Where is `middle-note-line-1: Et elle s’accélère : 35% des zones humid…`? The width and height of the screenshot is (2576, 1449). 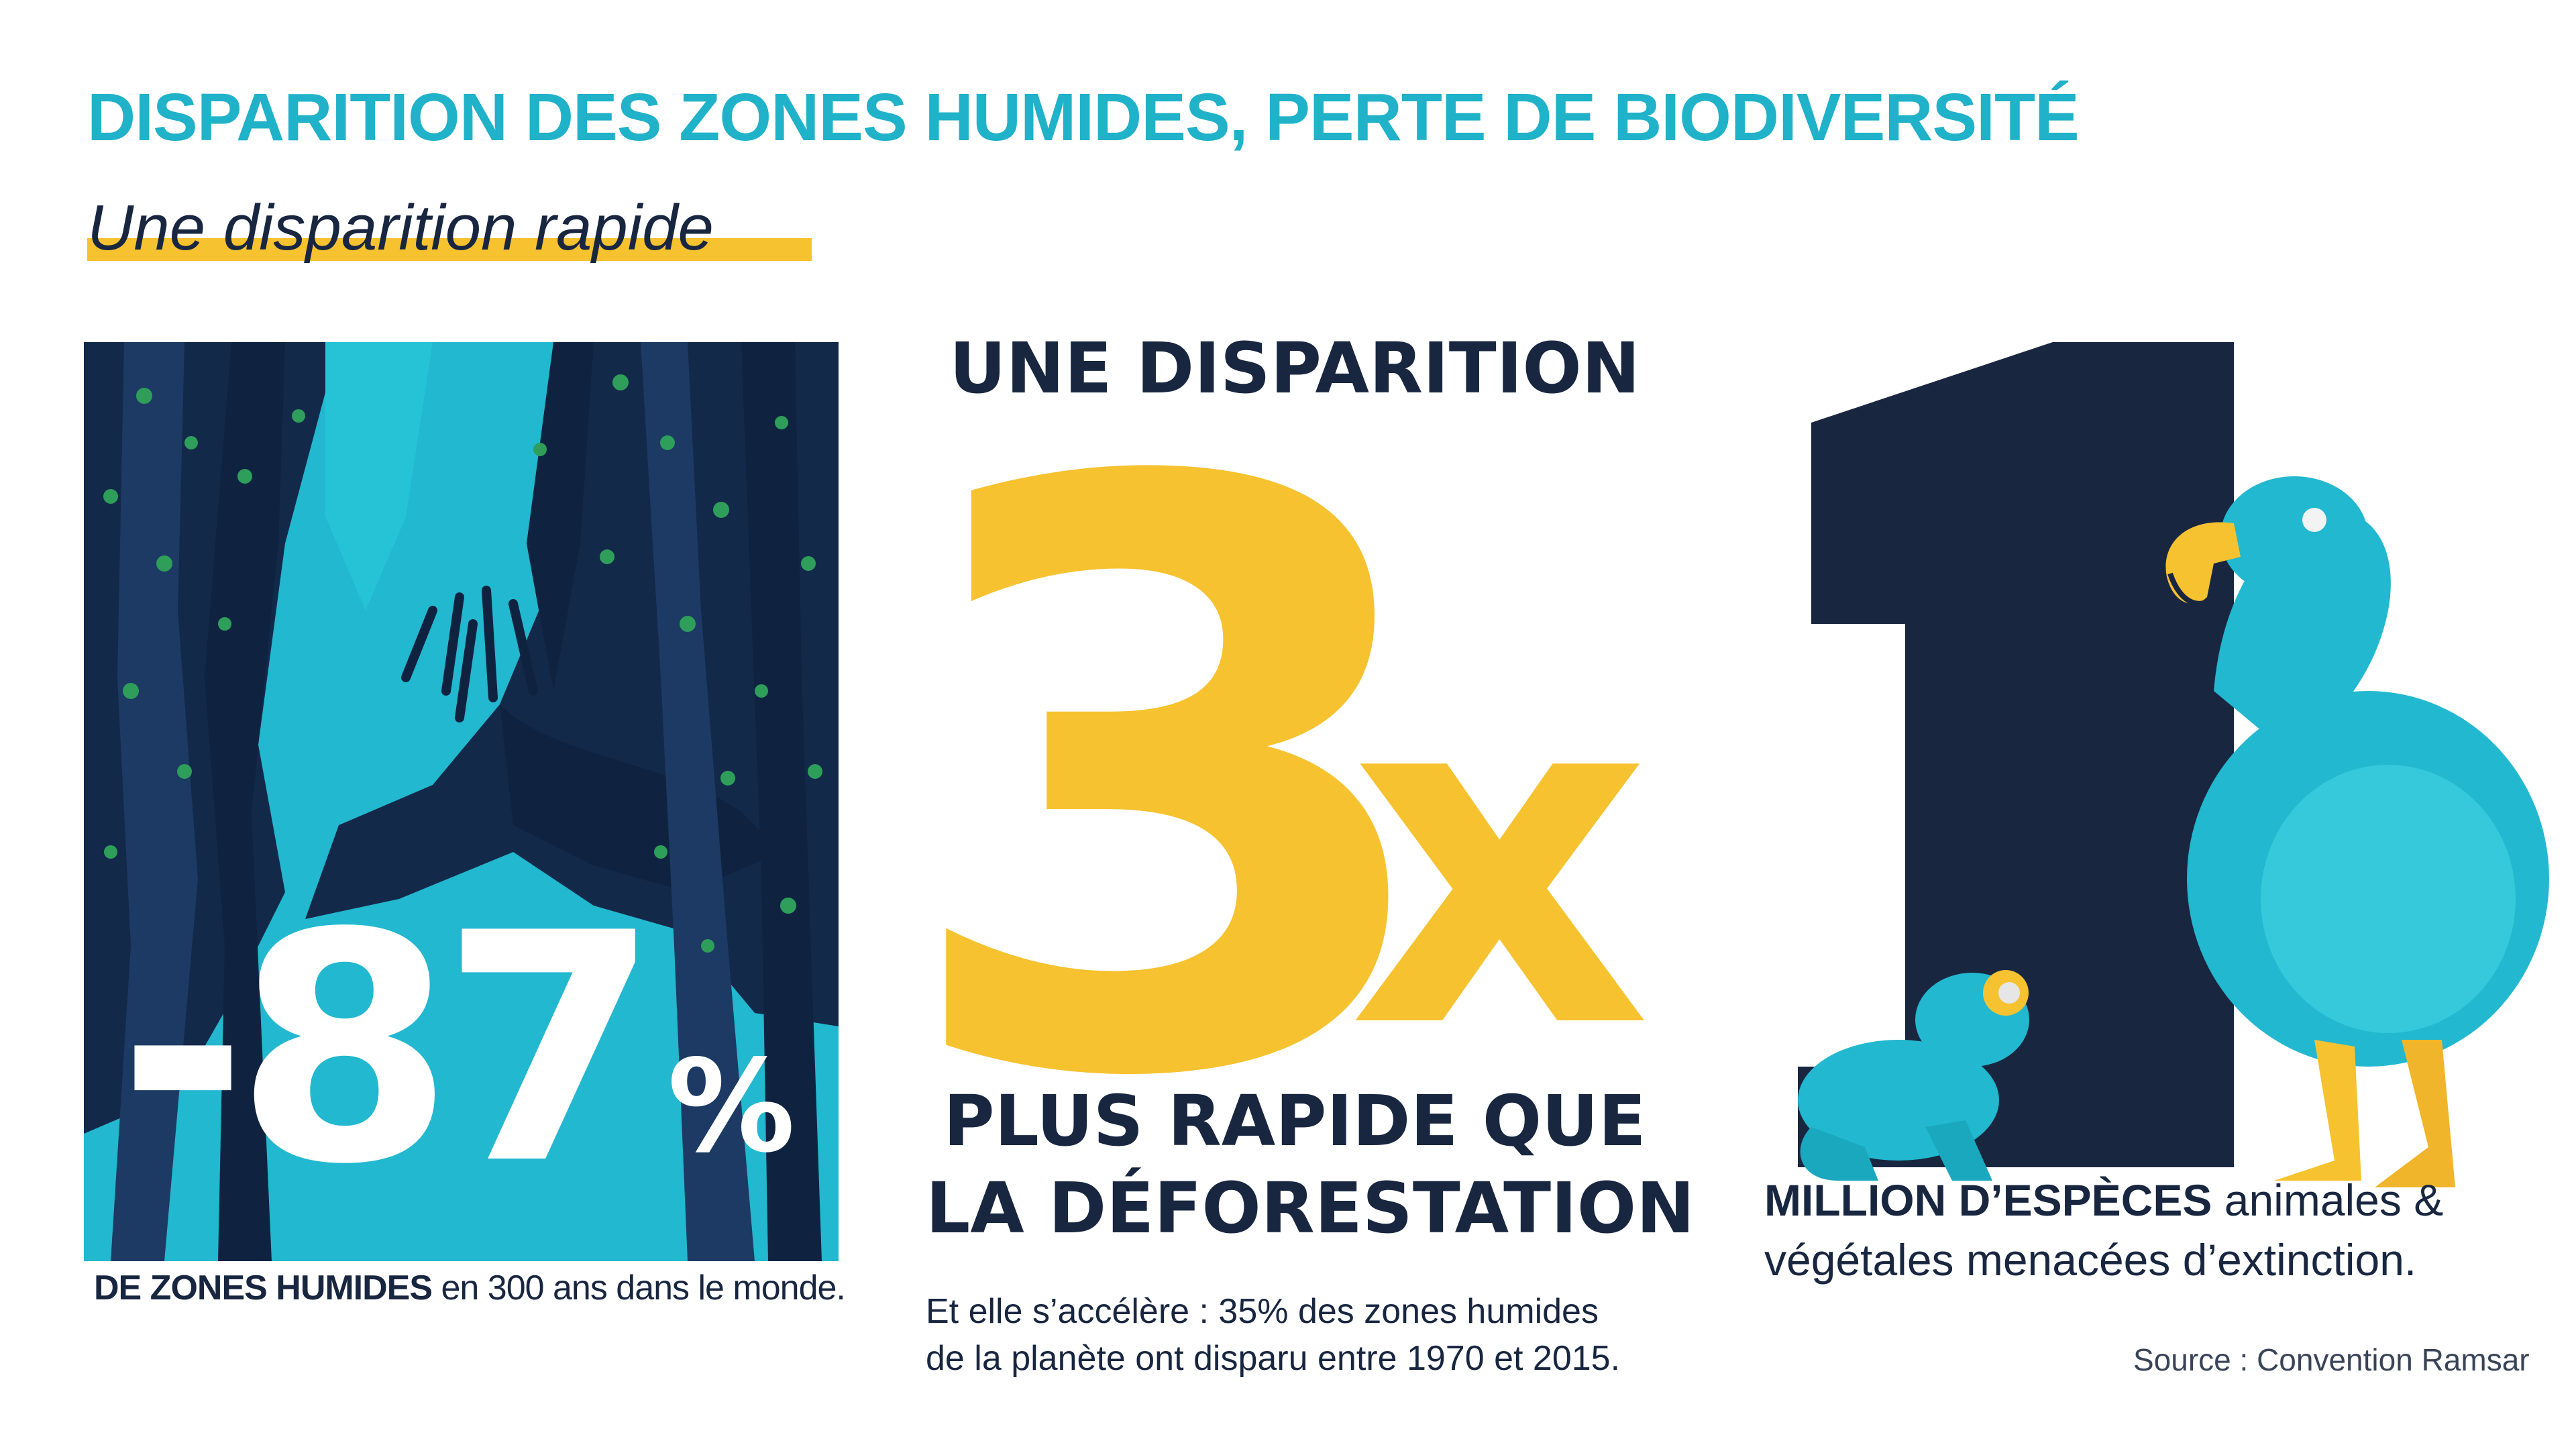
middle-note-line-1: Et elle s’accélère : 35% des zones humid… is located at coordinates (1262, 1311).